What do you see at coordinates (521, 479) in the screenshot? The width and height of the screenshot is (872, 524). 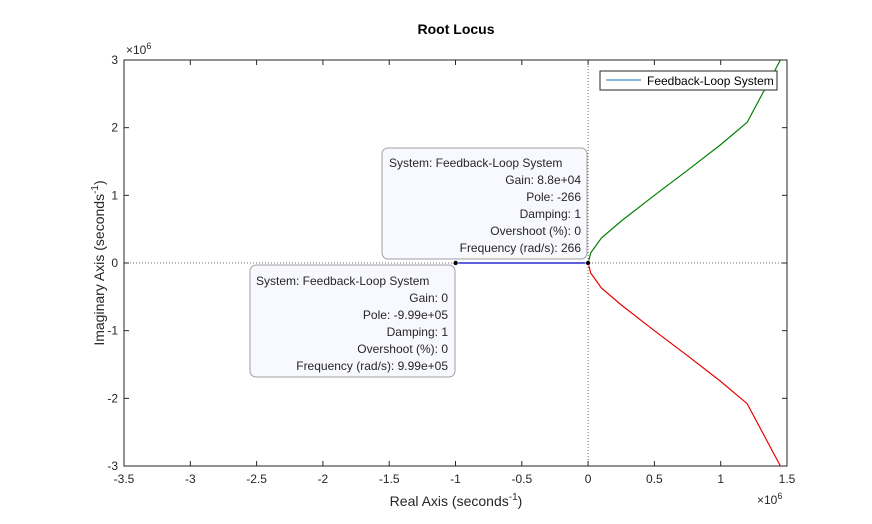 I see `x-tick-label: -0.5` at bounding box center [521, 479].